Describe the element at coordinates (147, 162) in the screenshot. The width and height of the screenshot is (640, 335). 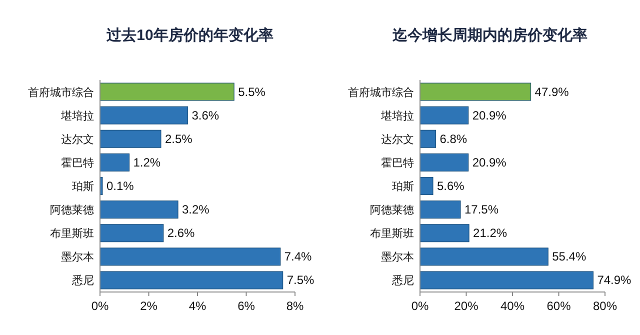
I see `data-label: 1.2%` at that location.